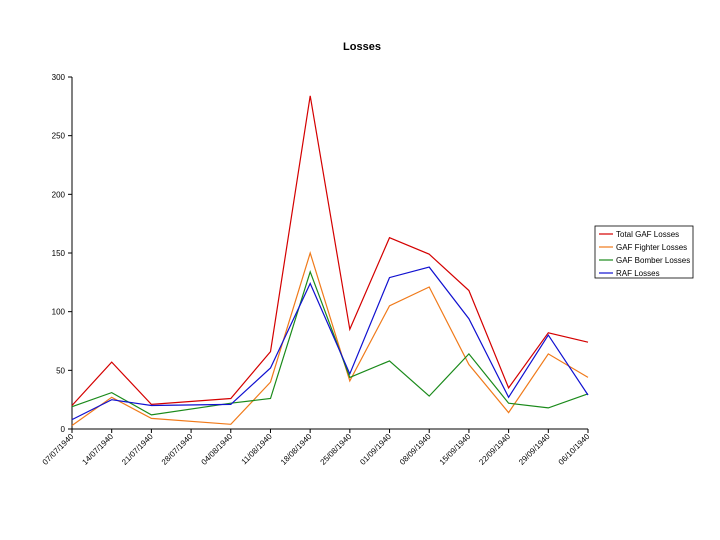 This screenshot has width=720, height=540. I want to click on y-tick-label: 250, so click(59, 136).